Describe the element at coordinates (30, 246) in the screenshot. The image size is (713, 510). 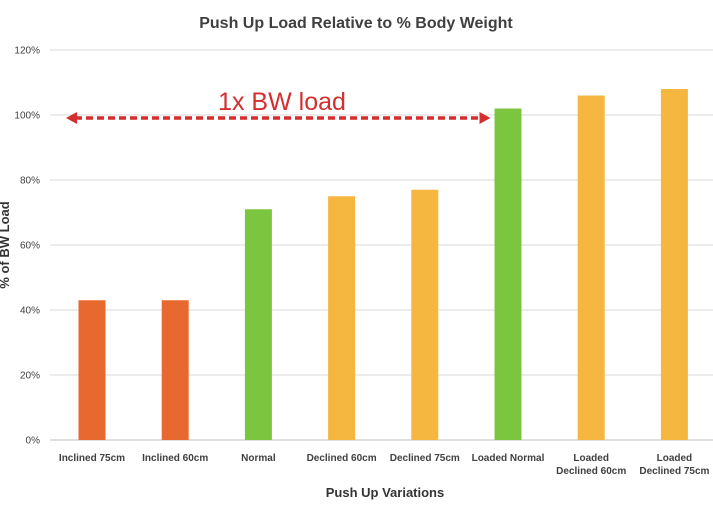
I see `y-tick-label: 60%` at that location.